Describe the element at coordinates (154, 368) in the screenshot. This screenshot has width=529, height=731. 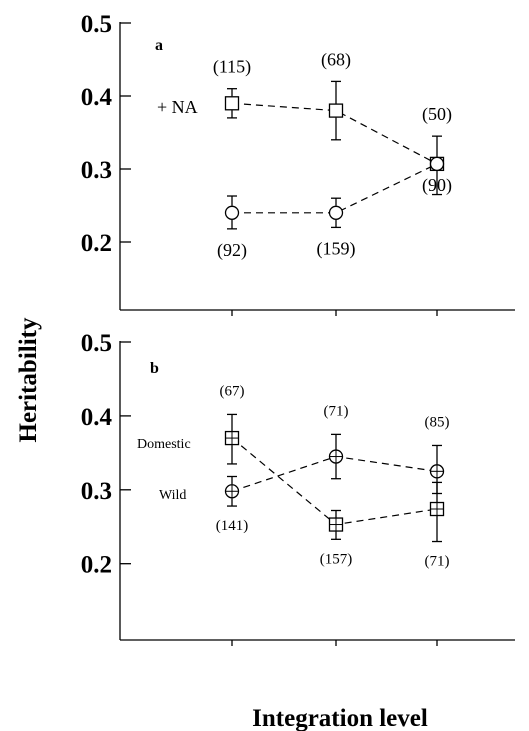
I see `panel-b-letter: b` at that location.